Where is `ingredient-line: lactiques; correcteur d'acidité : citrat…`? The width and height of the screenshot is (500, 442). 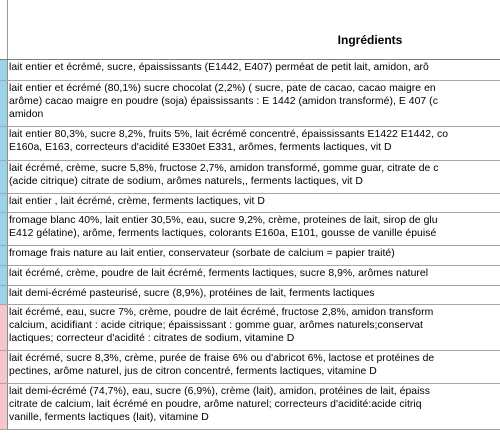 ingredient-line: lactiques; correcteur d'acidité : citrat… is located at coordinates (152, 338).